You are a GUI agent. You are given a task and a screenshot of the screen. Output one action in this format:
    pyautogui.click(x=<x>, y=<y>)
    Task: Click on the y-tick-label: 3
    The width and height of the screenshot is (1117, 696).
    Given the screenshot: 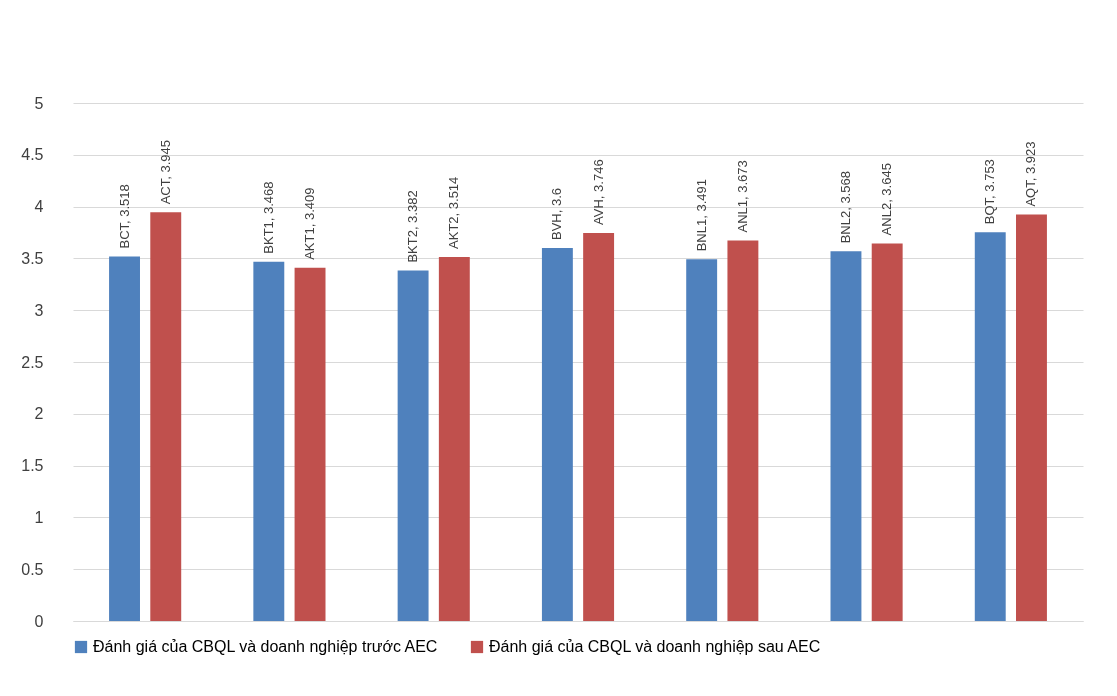 What is the action you would take?
    pyautogui.click(x=39, y=310)
    